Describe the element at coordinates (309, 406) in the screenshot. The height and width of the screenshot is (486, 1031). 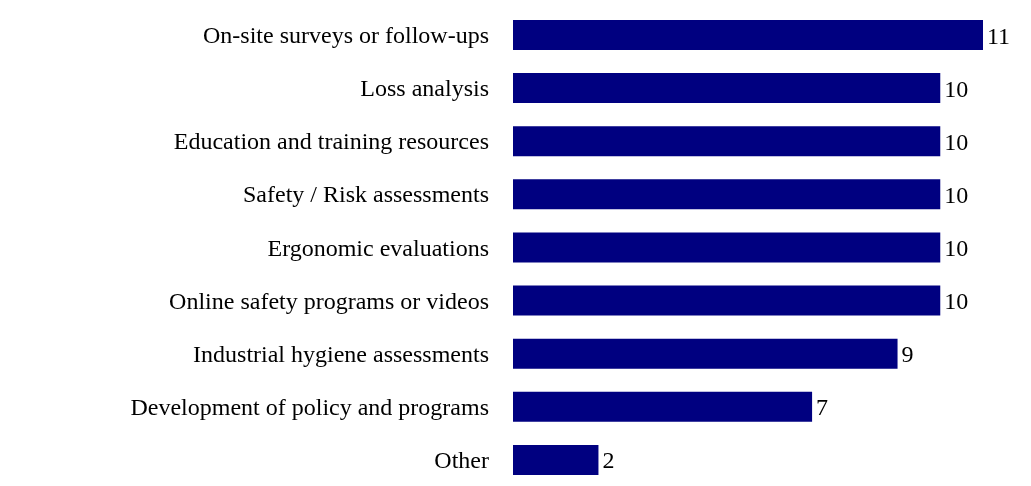
I see `y-tick-label: Development of policy and programs` at that location.